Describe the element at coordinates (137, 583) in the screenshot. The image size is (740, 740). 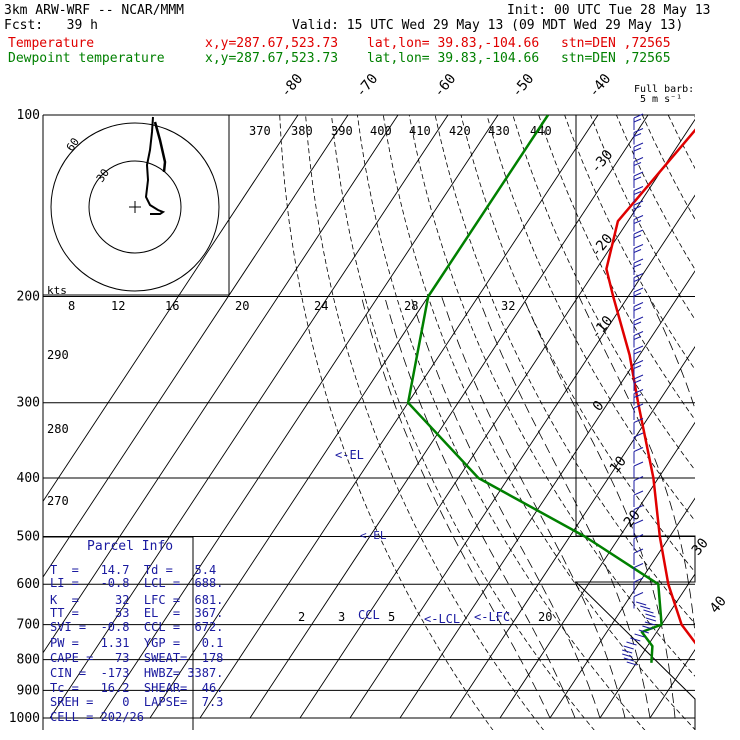
I see `parcel-row: LI = -0.8 LCL = 688.` at that location.